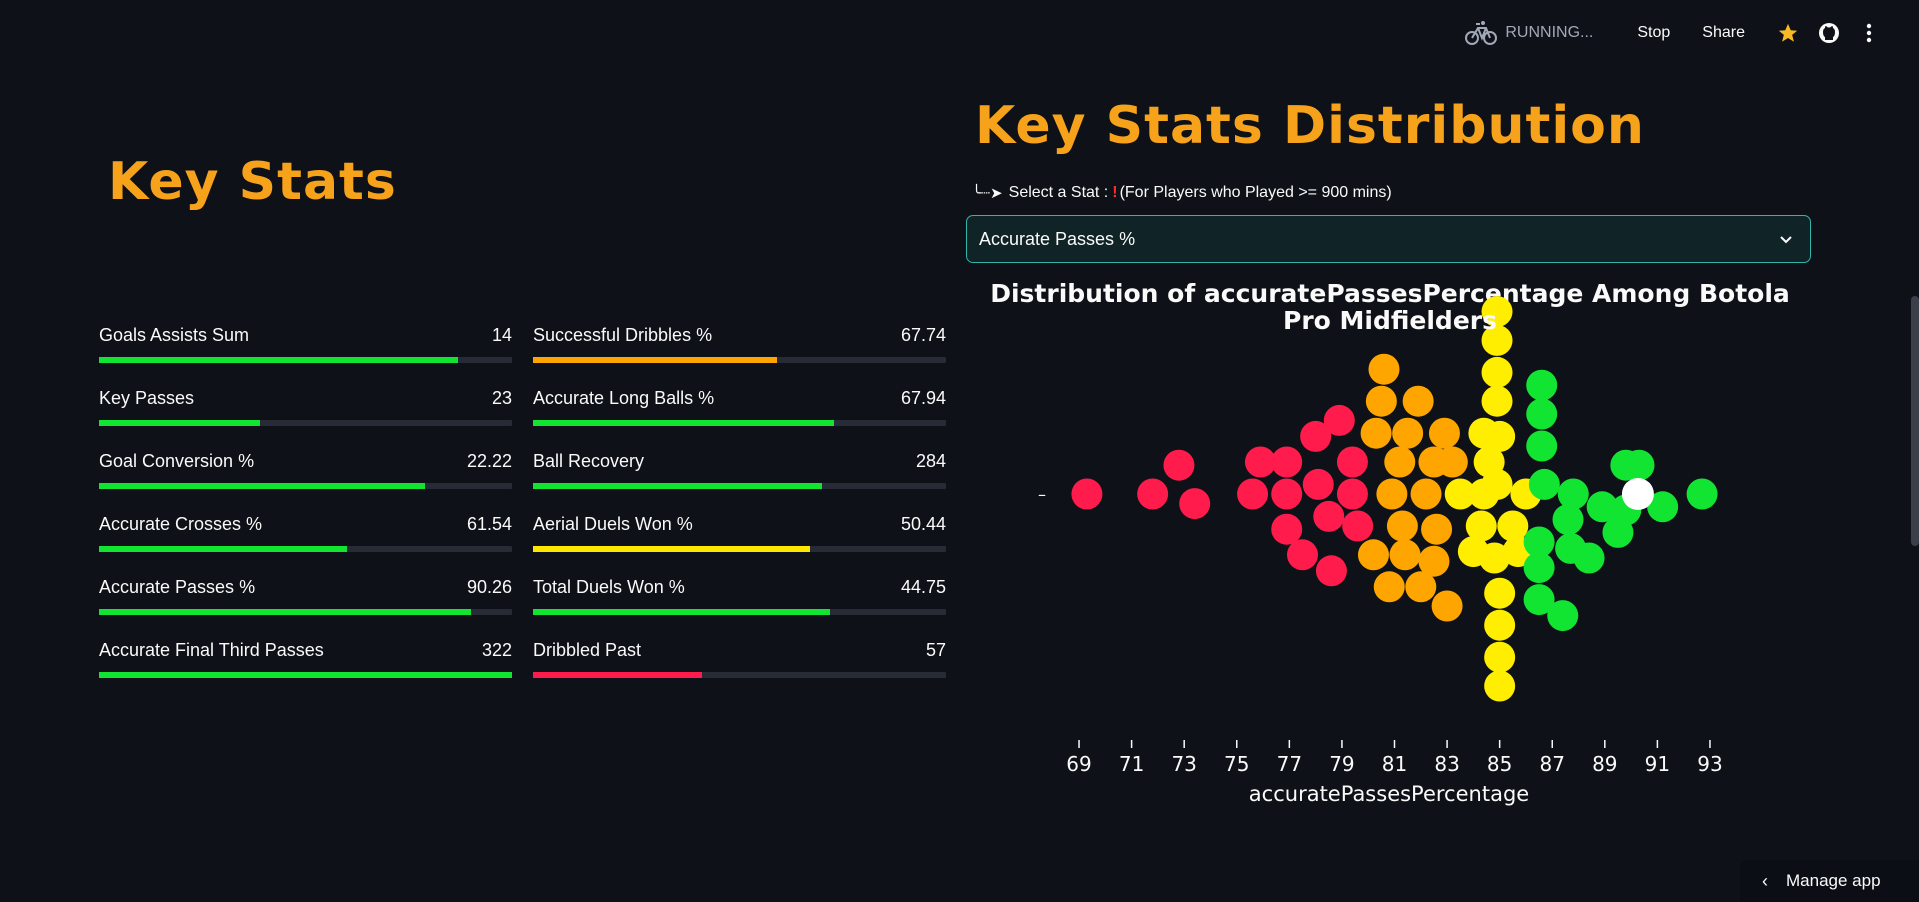  Describe the element at coordinates (609, 586) in the screenshot. I see `stat-label: Total Duels Won %` at that location.